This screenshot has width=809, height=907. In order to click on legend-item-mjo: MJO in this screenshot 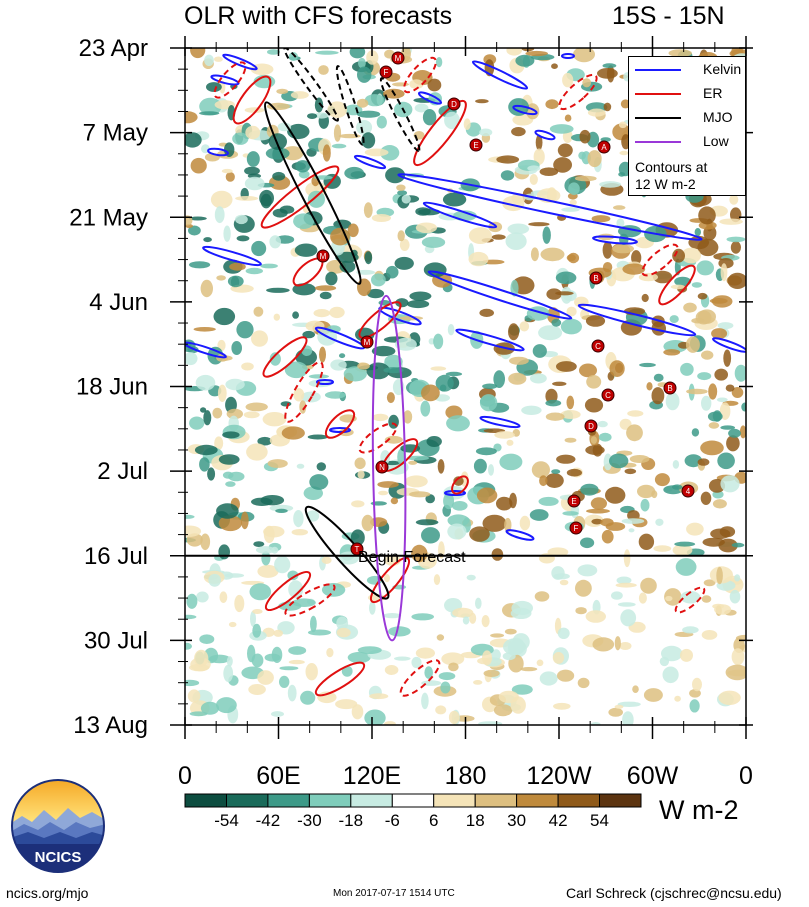, I will do `click(689, 118)`.